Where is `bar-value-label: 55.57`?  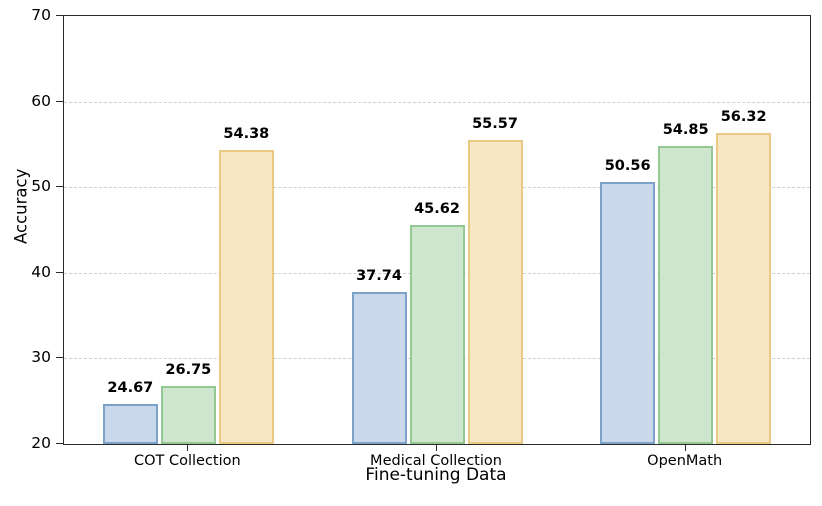
bar-value-label: 55.57 is located at coordinates (495, 123).